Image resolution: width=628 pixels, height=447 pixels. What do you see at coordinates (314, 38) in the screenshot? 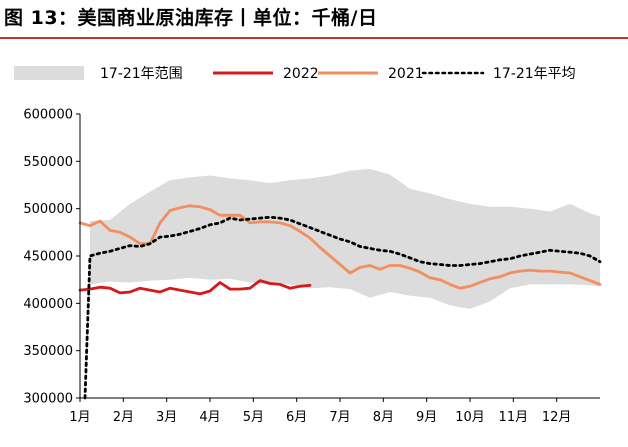
I see `title-divider` at bounding box center [314, 38].